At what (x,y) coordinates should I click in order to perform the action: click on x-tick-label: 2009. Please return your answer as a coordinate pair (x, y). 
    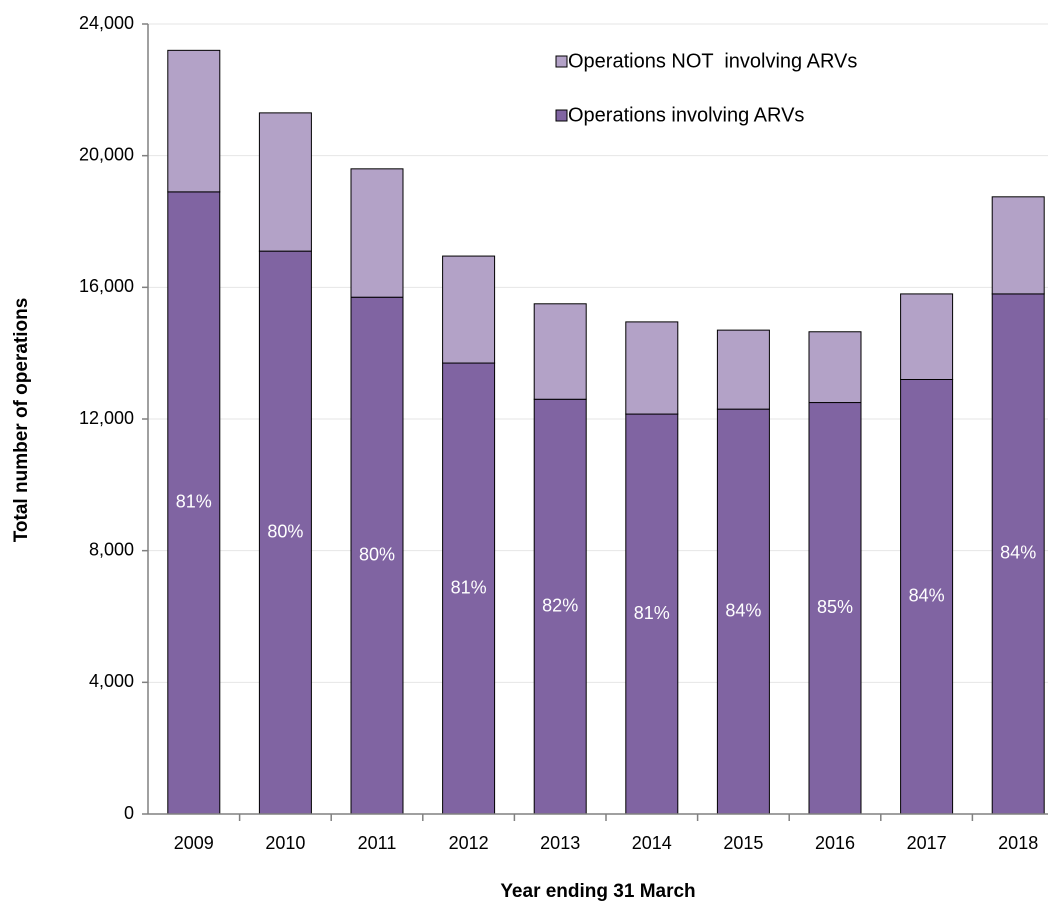
    Looking at the image, I should click on (194, 843).